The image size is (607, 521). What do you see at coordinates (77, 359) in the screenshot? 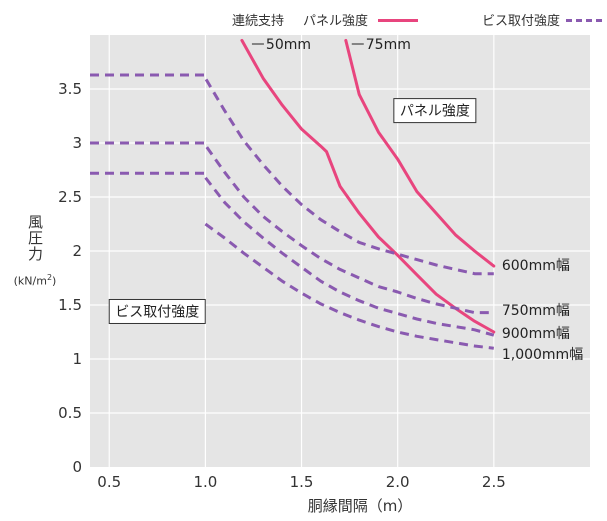
I see `y-tick-label: 1` at bounding box center [77, 359].